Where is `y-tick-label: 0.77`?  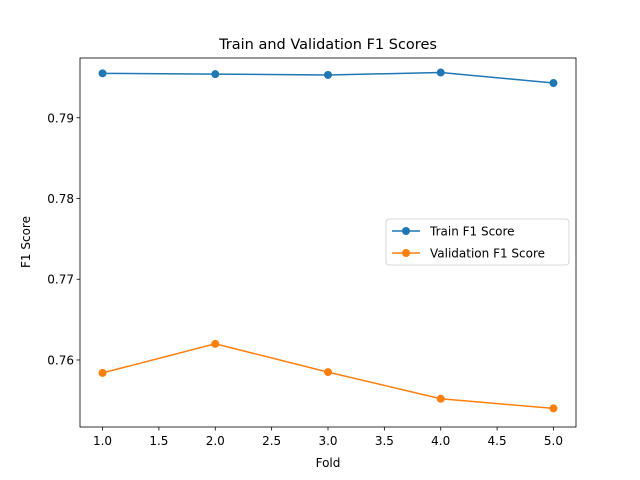 y-tick-label: 0.77 is located at coordinates (60, 280).